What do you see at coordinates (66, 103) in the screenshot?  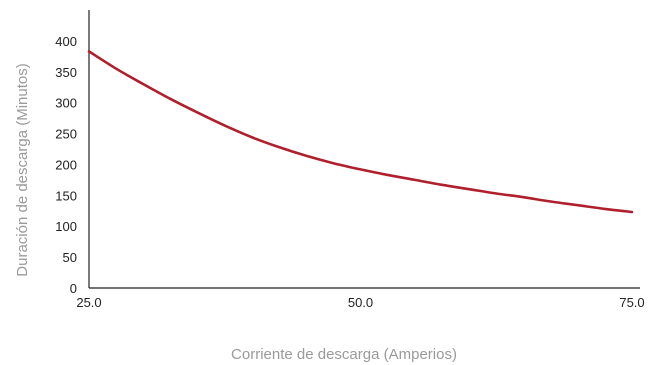 I see `y-tick-label: 300` at bounding box center [66, 103].